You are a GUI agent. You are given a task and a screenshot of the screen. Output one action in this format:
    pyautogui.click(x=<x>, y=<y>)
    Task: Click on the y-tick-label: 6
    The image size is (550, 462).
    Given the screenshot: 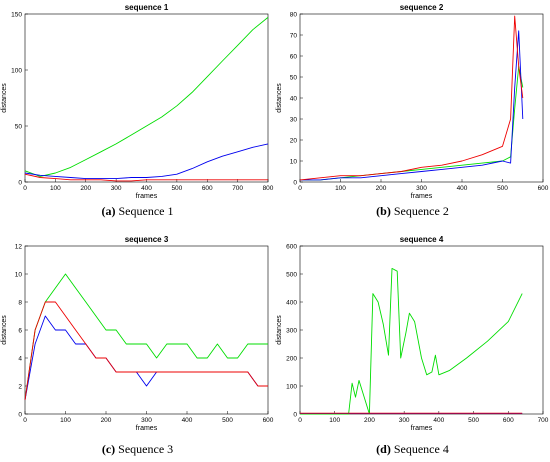 What is the action you would take?
    pyautogui.click(x=20, y=330)
    